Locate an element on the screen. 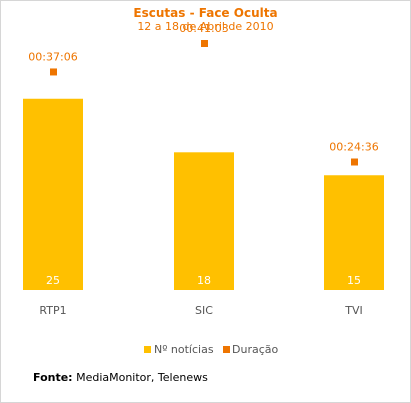 This screenshot has width=411, height=403. legend-label-duracao: Duração is located at coordinates (255, 349).